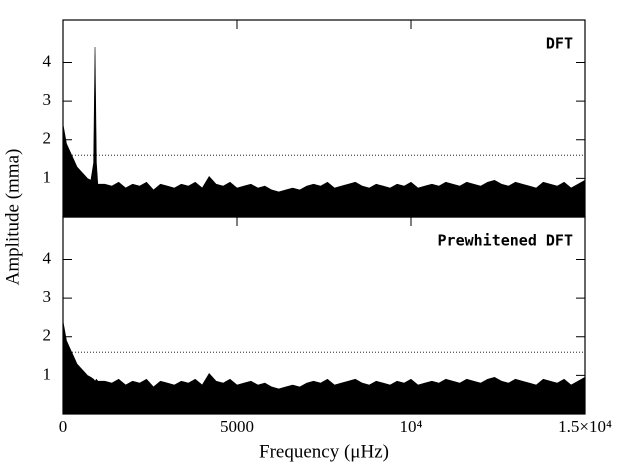 The height and width of the screenshot is (466, 623). I want to click on panel-label: Prewhitened DFT, so click(505, 241).